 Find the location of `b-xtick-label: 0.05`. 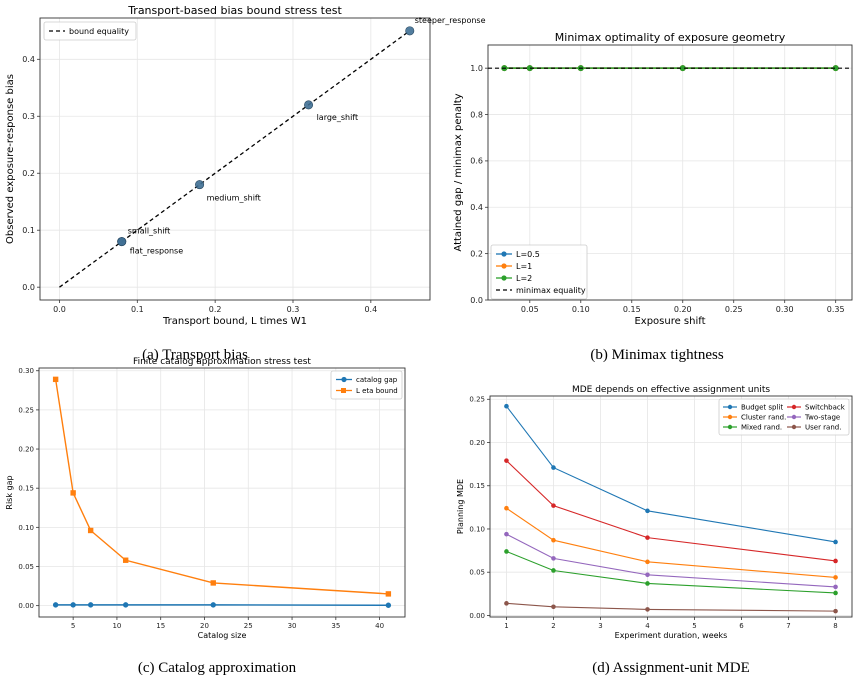

b-xtick-label: 0.05 is located at coordinates (530, 309).